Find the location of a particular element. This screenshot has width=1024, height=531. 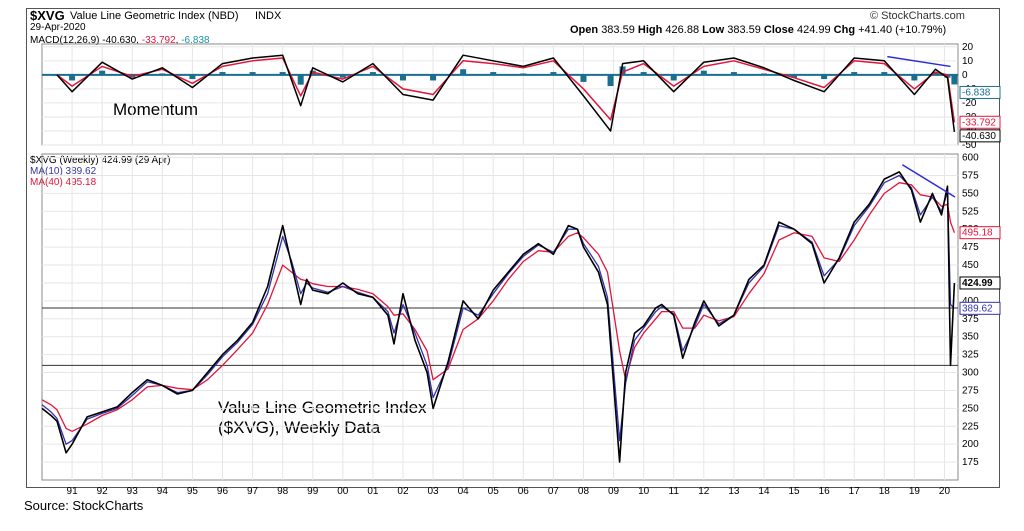

x-tick-label: 06 is located at coordinates (524, 491).